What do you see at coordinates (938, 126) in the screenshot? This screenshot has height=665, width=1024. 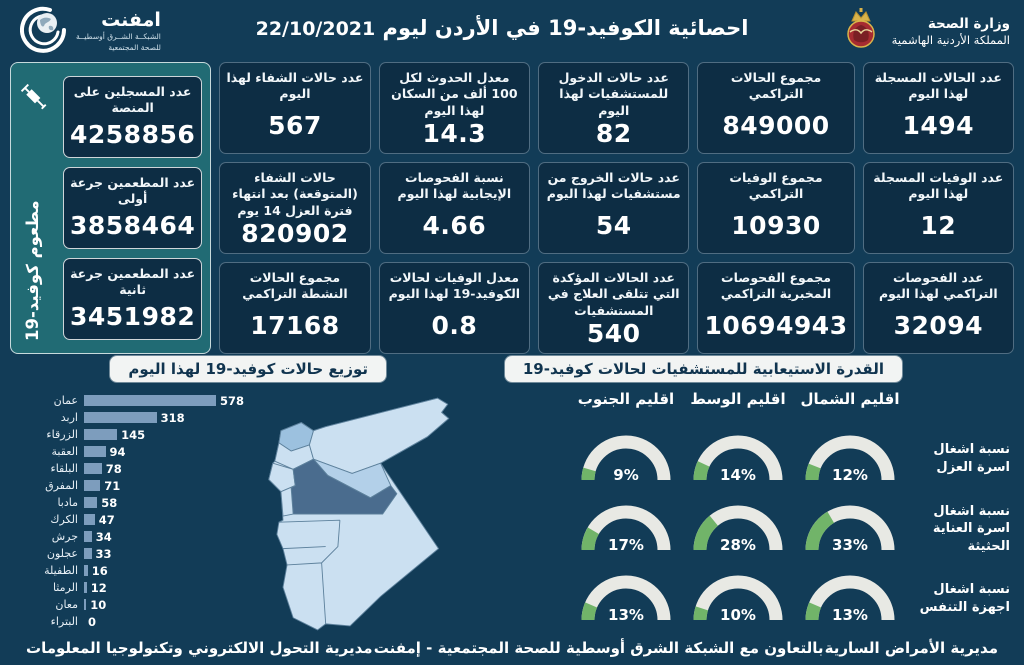 I see `stat-card-value: 1494` at bounding box center [938, 126].